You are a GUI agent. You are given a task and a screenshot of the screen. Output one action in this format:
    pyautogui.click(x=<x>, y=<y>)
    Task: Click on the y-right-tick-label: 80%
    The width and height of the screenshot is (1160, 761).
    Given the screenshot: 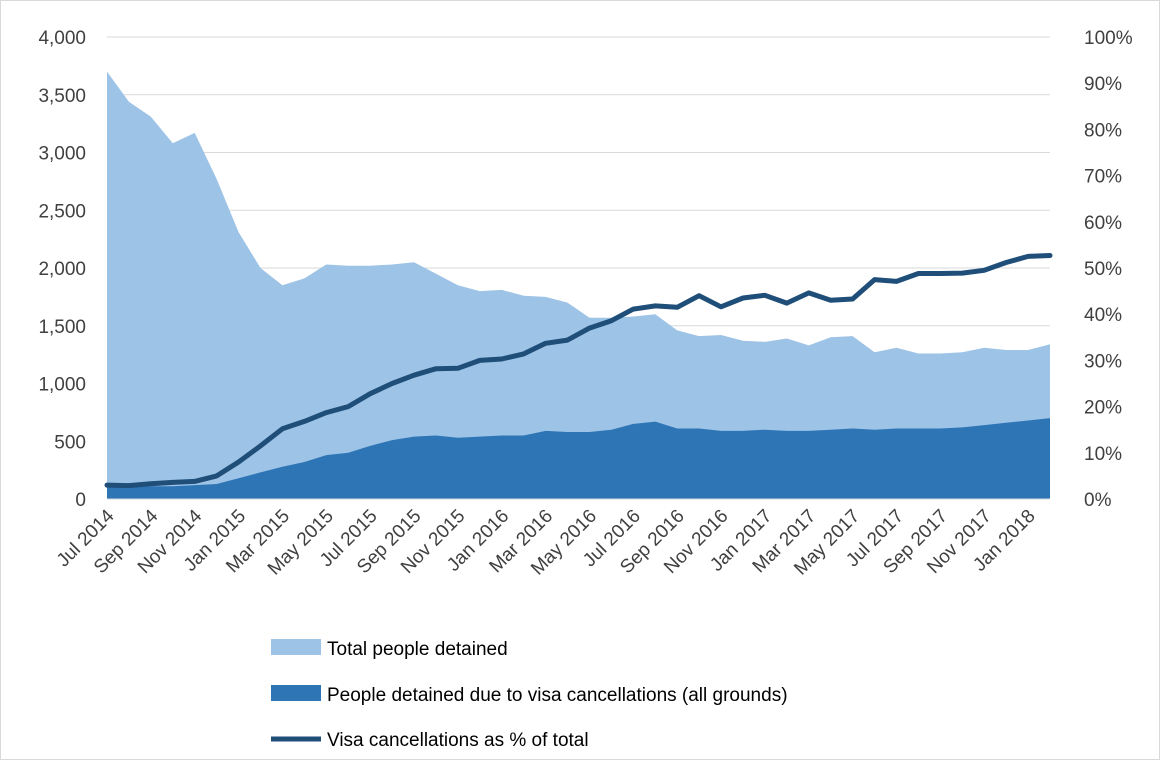 What is the action you would take?
    pyautogui.click(x=1103, y=130)
    